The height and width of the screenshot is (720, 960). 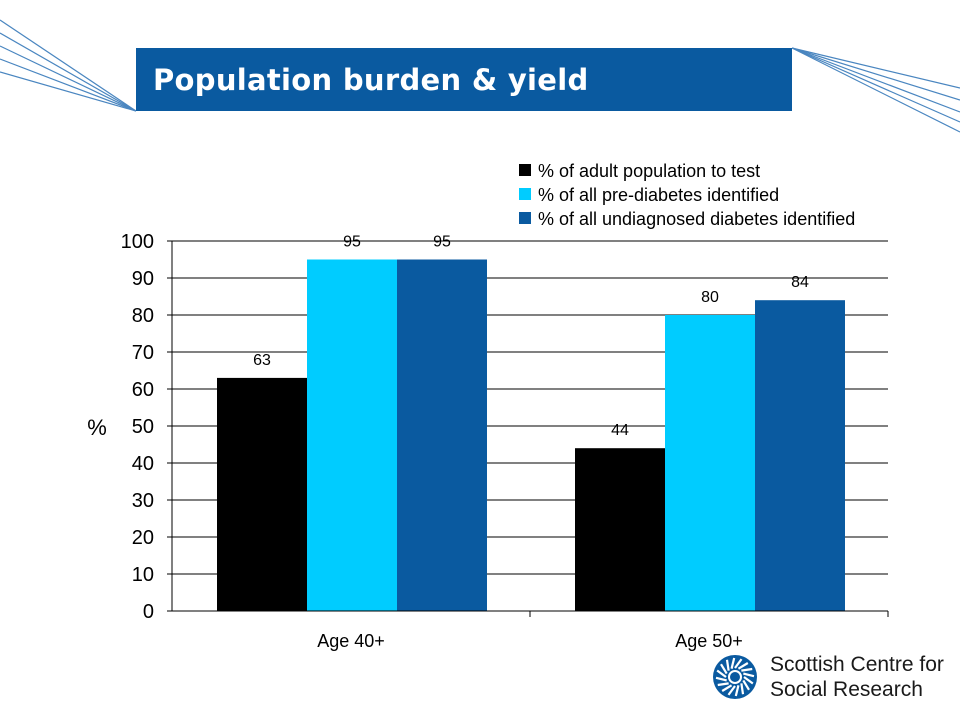 What do you see at coordinates (530, 641) in the screenshot?
I see `x-category-labels: Age 40+ Age 50+` at bounding box center [530, 641].